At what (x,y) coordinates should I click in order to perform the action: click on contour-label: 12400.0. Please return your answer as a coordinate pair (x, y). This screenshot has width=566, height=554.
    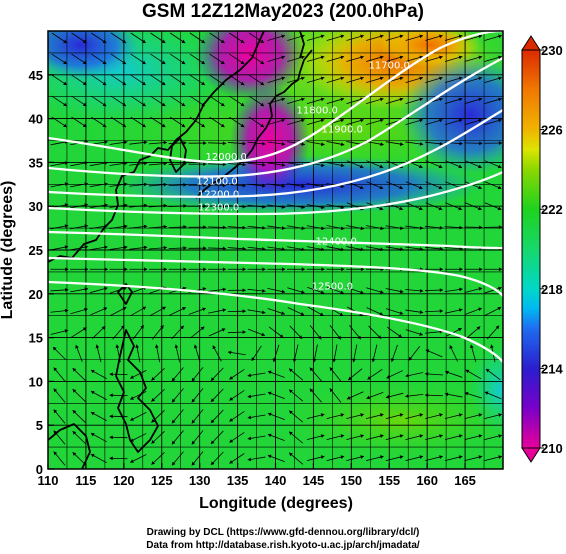
    Looking at the image, I should click on (335, 242).